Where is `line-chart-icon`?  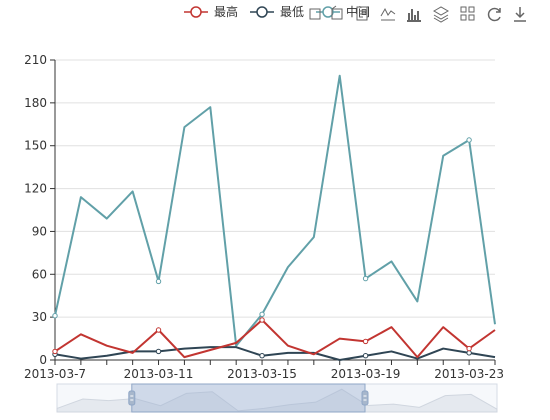
line-chart-icon is located at coordinates (388, 14).